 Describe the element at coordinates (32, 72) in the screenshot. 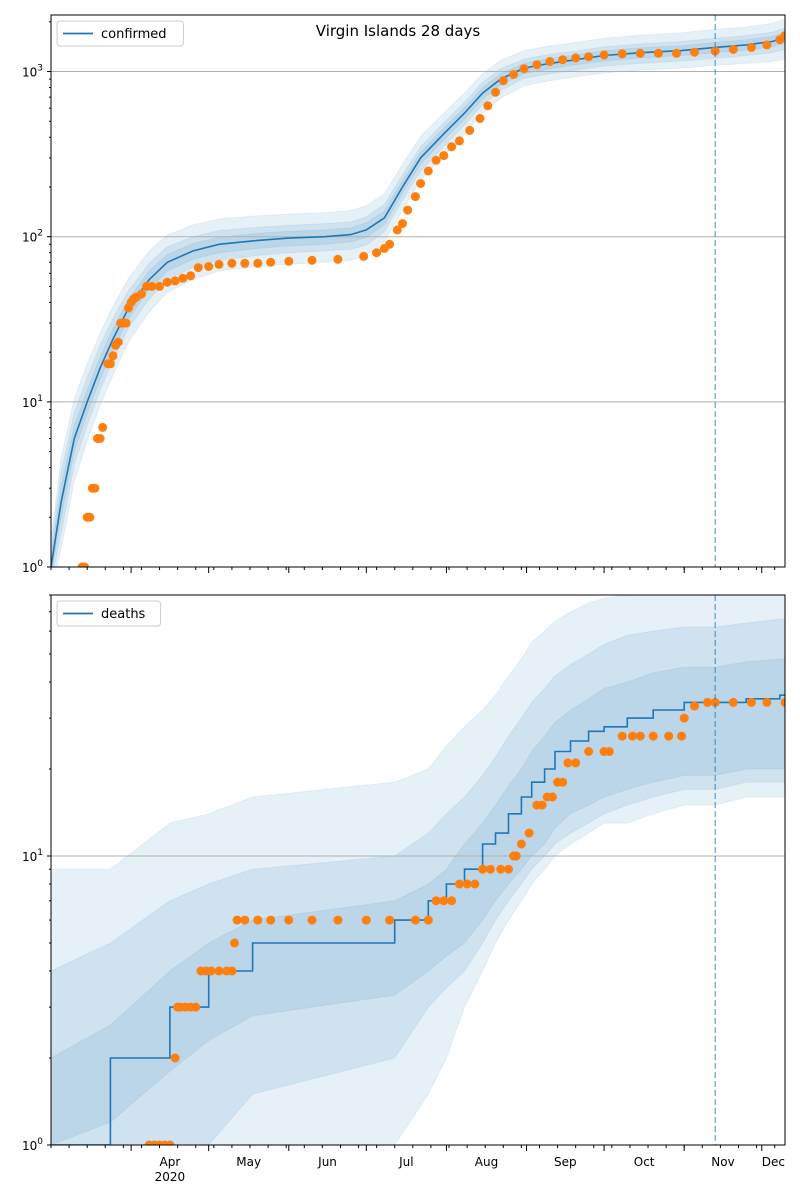

I see `top-y-tick-label: 10³` at that location.